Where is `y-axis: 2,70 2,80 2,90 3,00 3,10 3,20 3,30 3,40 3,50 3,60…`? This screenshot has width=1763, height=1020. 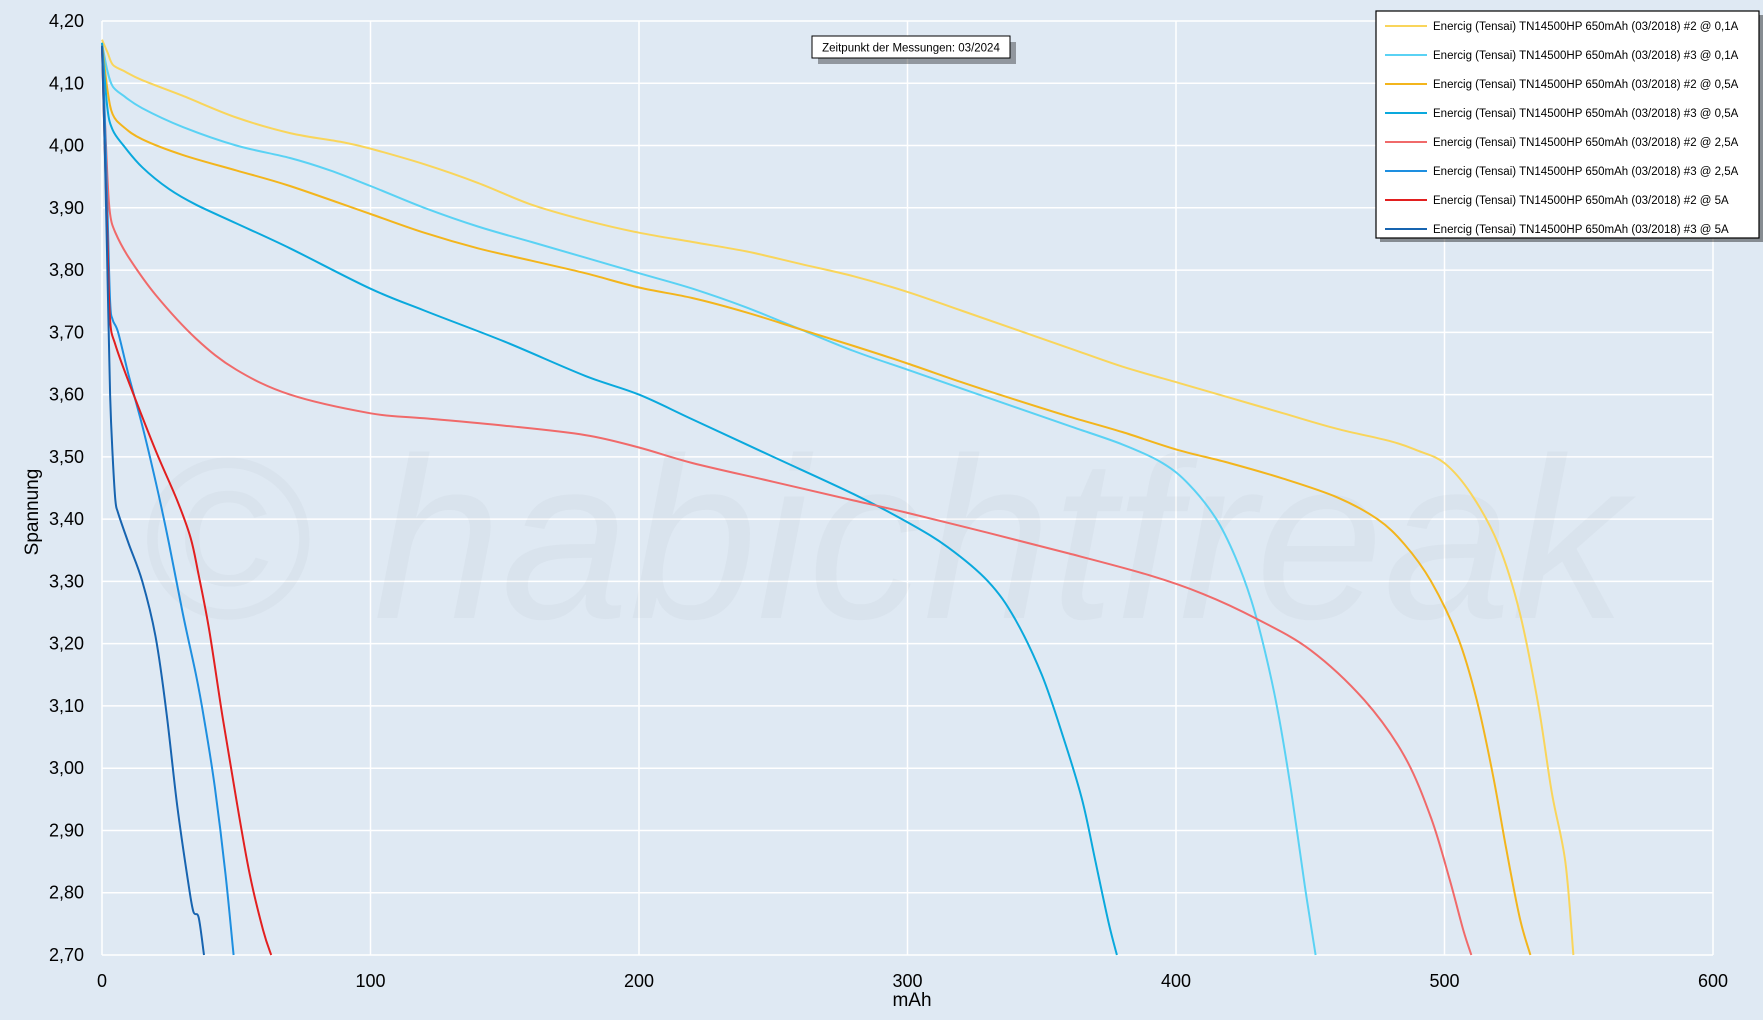 y-axis: 2,70 2,80 2,90 3,00 3,10 3,20 3,30 3,40 3,50 3,60… is located at coordinates (66, 488).